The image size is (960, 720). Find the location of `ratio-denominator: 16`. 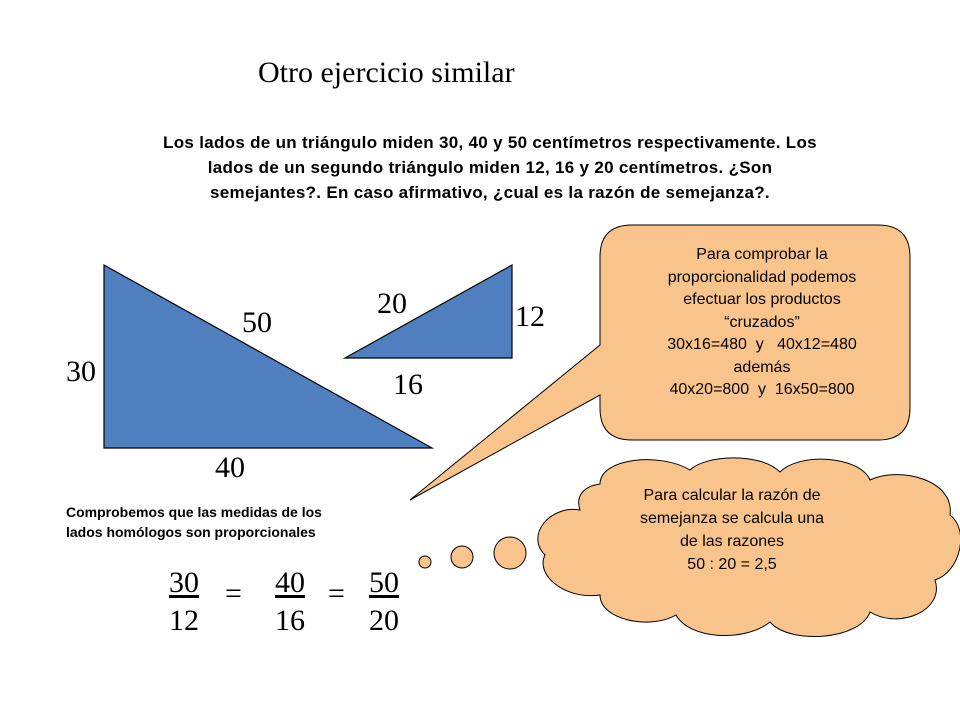

ratio-denominator: 16 is located at coordinates (290, 620).